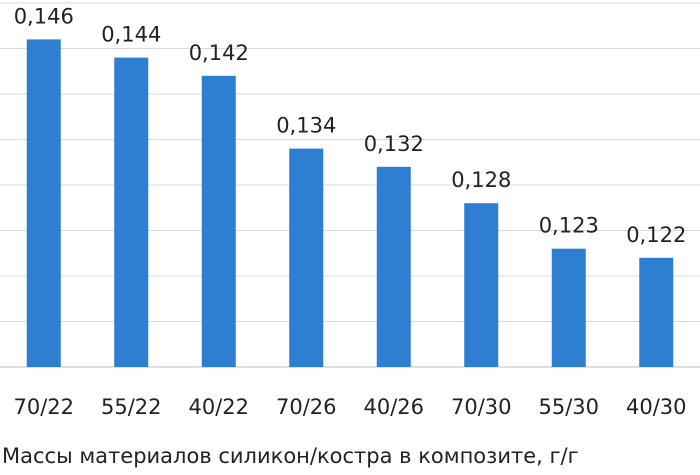  I want to click on x-tick-label: 40/22, so click(218, 407).